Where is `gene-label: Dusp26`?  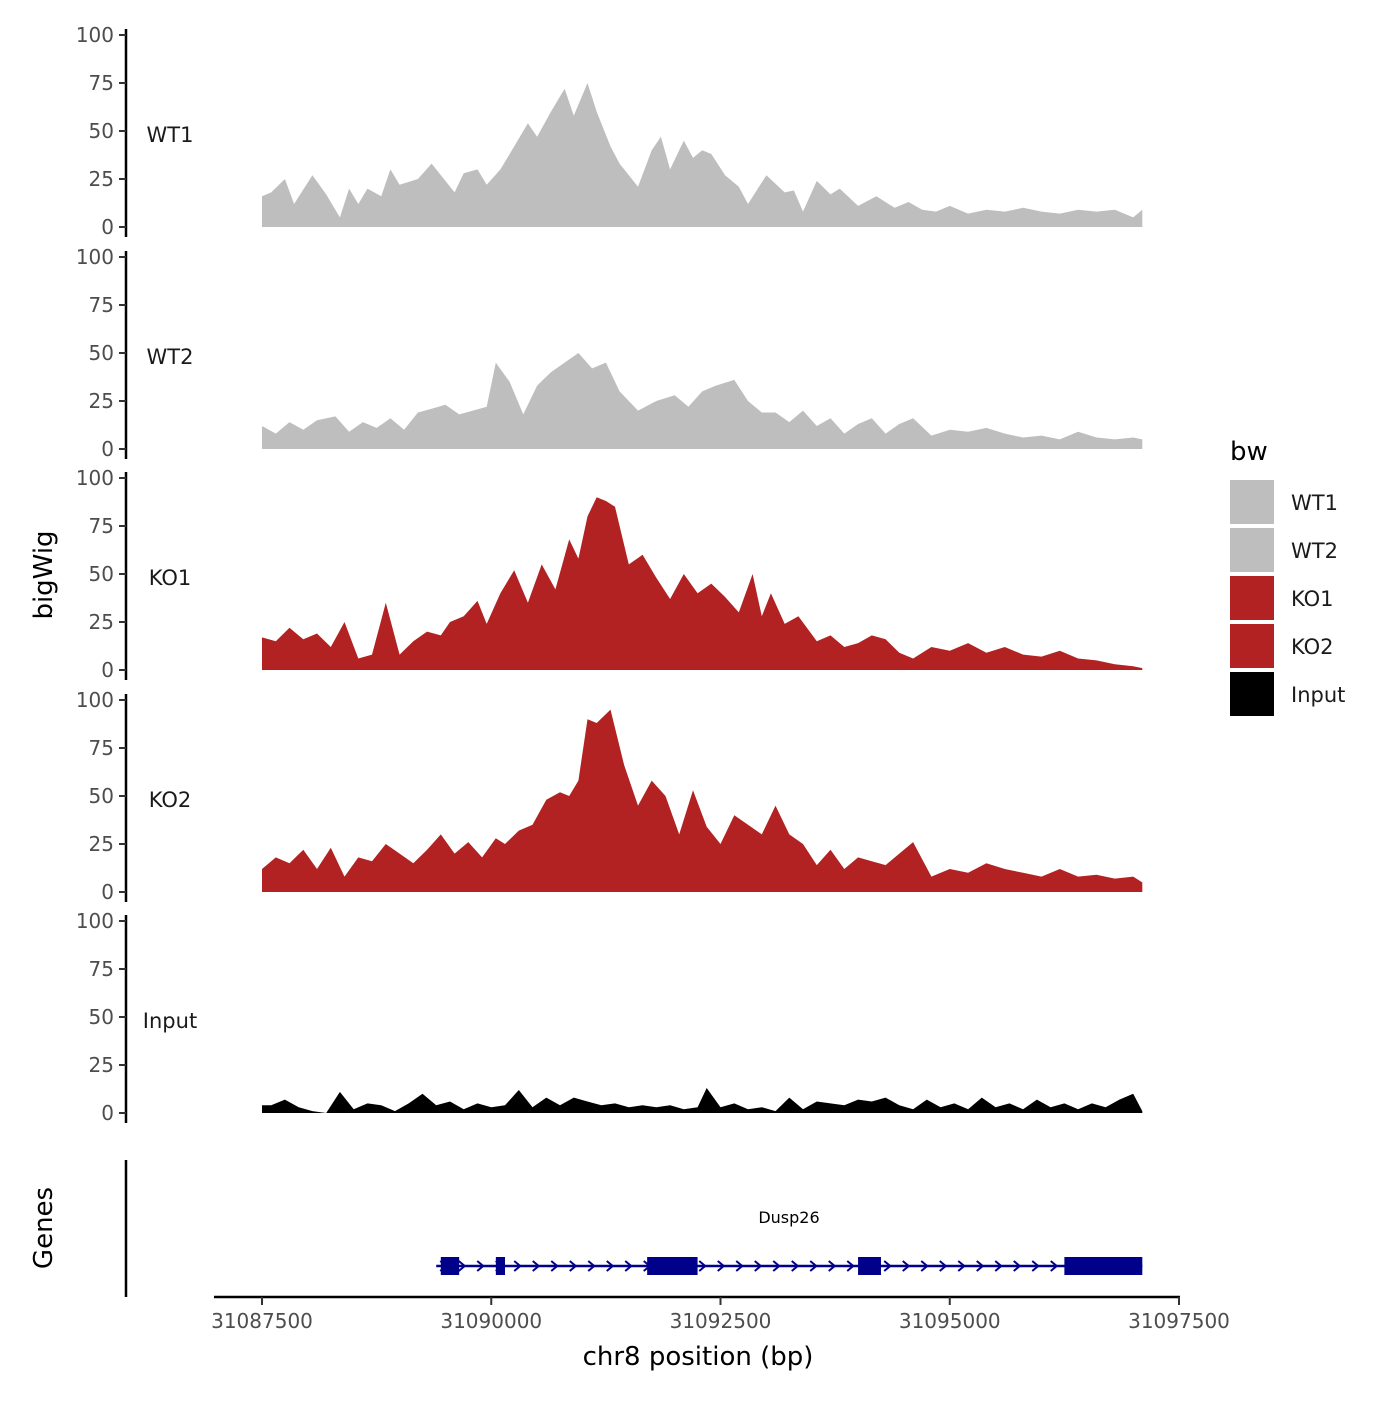
gene-label: Dusp26 is located at coordinates (788, 1217).